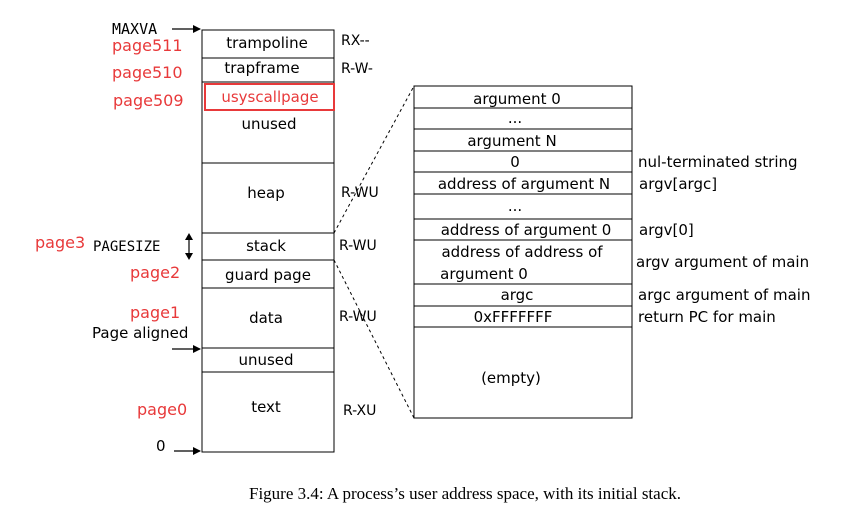 The width and height of the screenshot is (863, 515). What do you see at coordinates (155, 272) in the screenshot?
I see `page2-label: page2` at bounding box center [155, 272].